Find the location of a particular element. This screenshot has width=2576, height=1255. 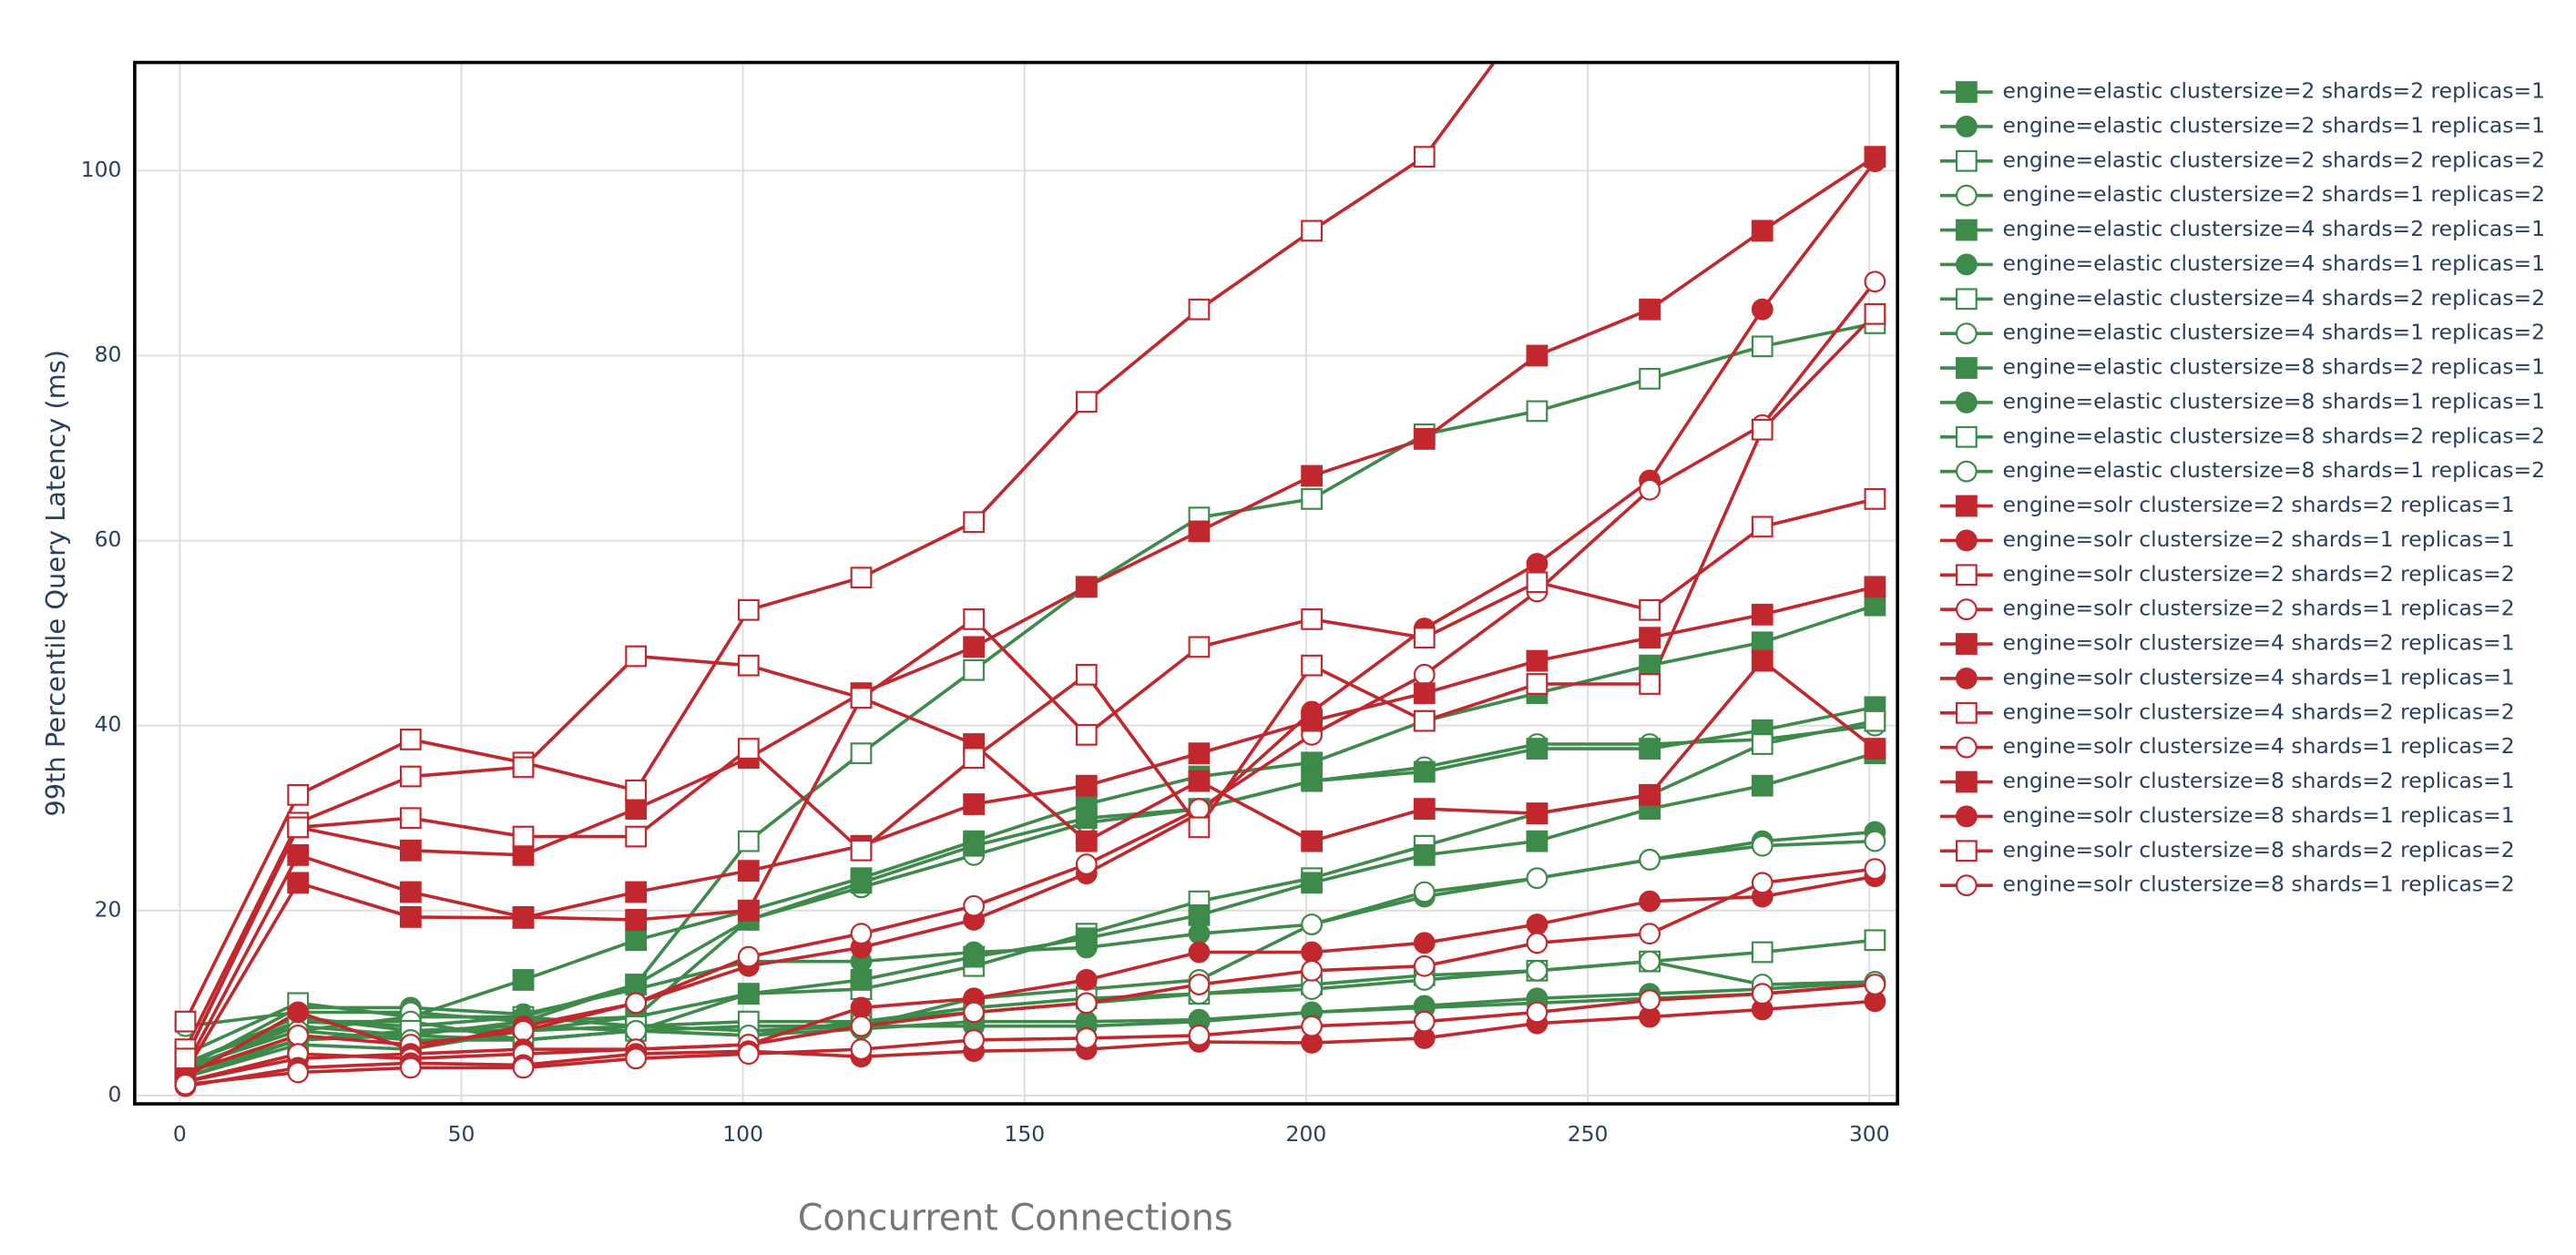

x-tick-label: 0 is located at coordinates (180, 1134).